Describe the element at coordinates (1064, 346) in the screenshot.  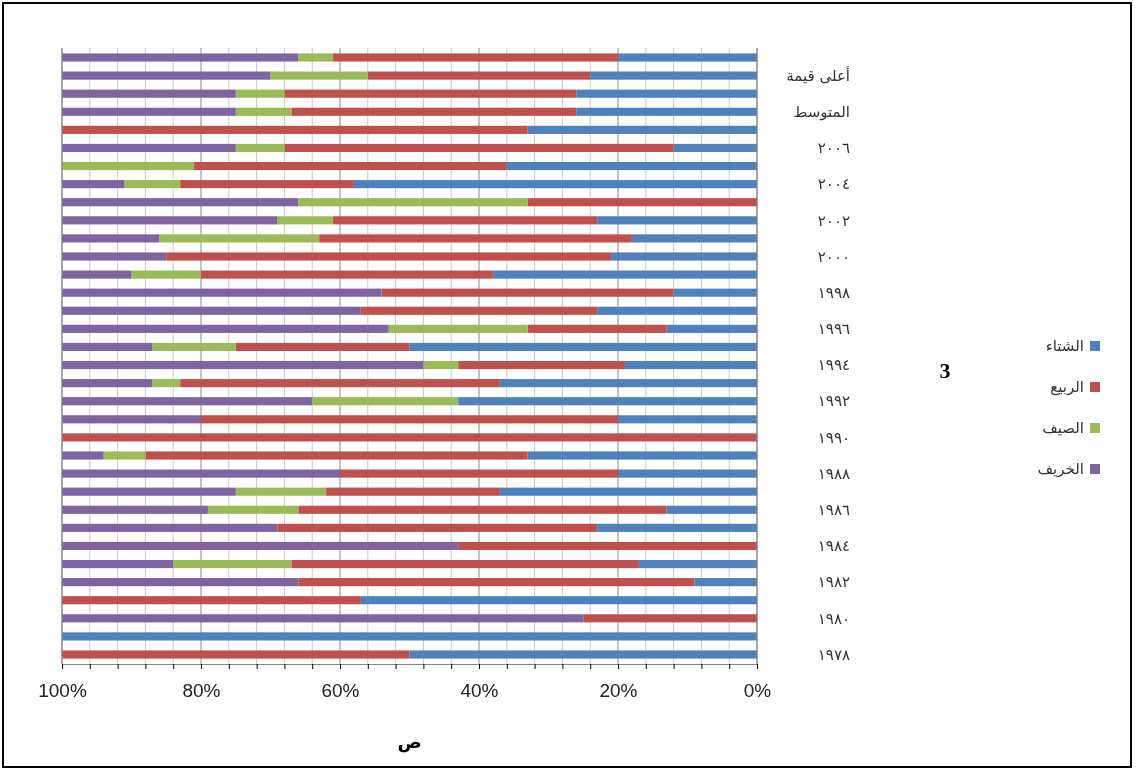
I see `legend-label: الشتاء` at that location.